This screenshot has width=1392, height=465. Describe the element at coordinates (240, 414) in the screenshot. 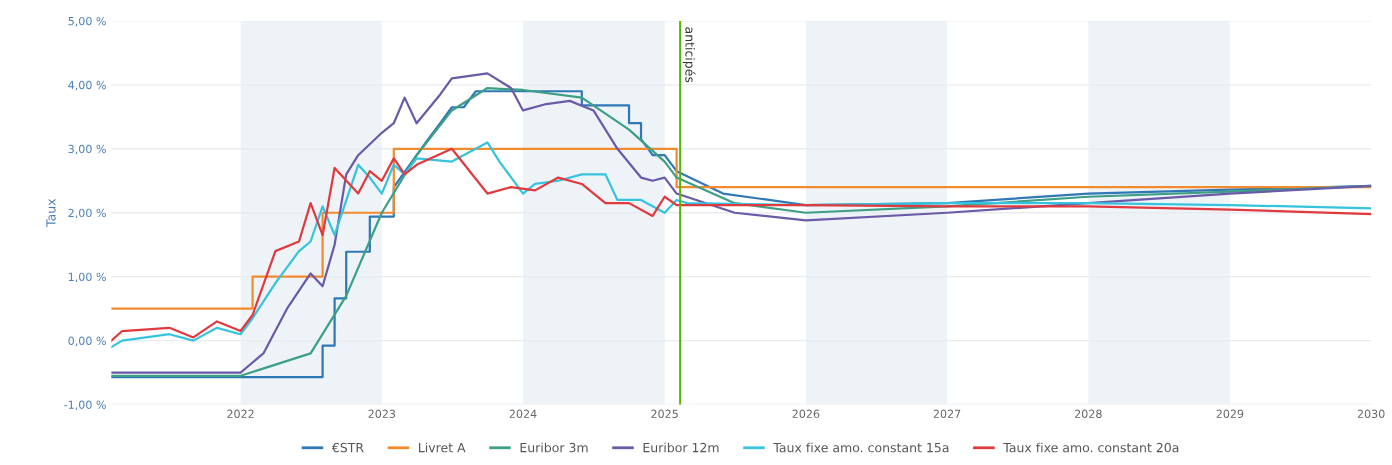

I see `x-tick-label: 2022` at that location.